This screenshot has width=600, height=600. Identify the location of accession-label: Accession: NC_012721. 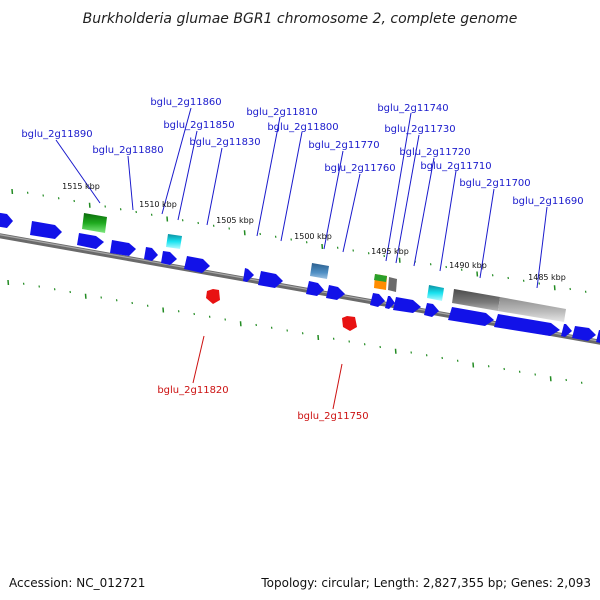
(77, 583).